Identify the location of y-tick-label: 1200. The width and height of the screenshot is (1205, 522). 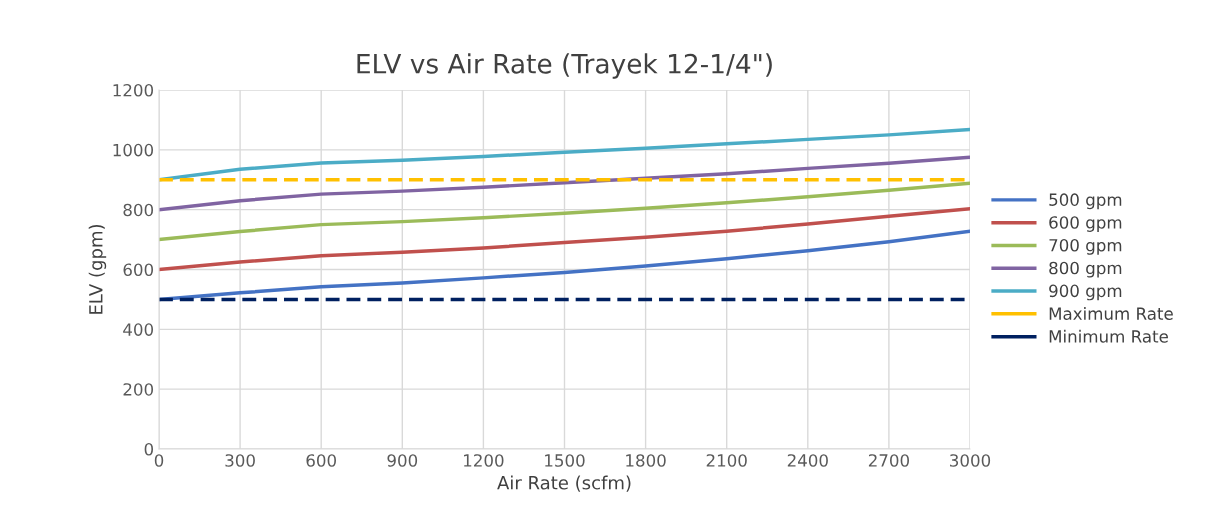
(133, 90).